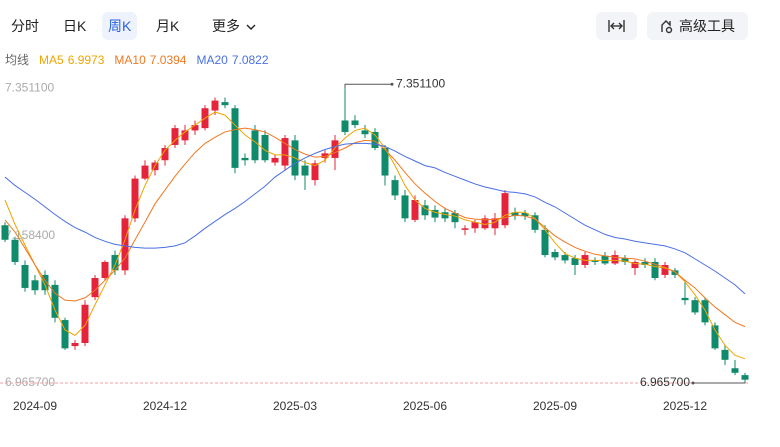  Describe the element at coordinates (368, 86) in the screenshot. I see `max-pointer` at that location.